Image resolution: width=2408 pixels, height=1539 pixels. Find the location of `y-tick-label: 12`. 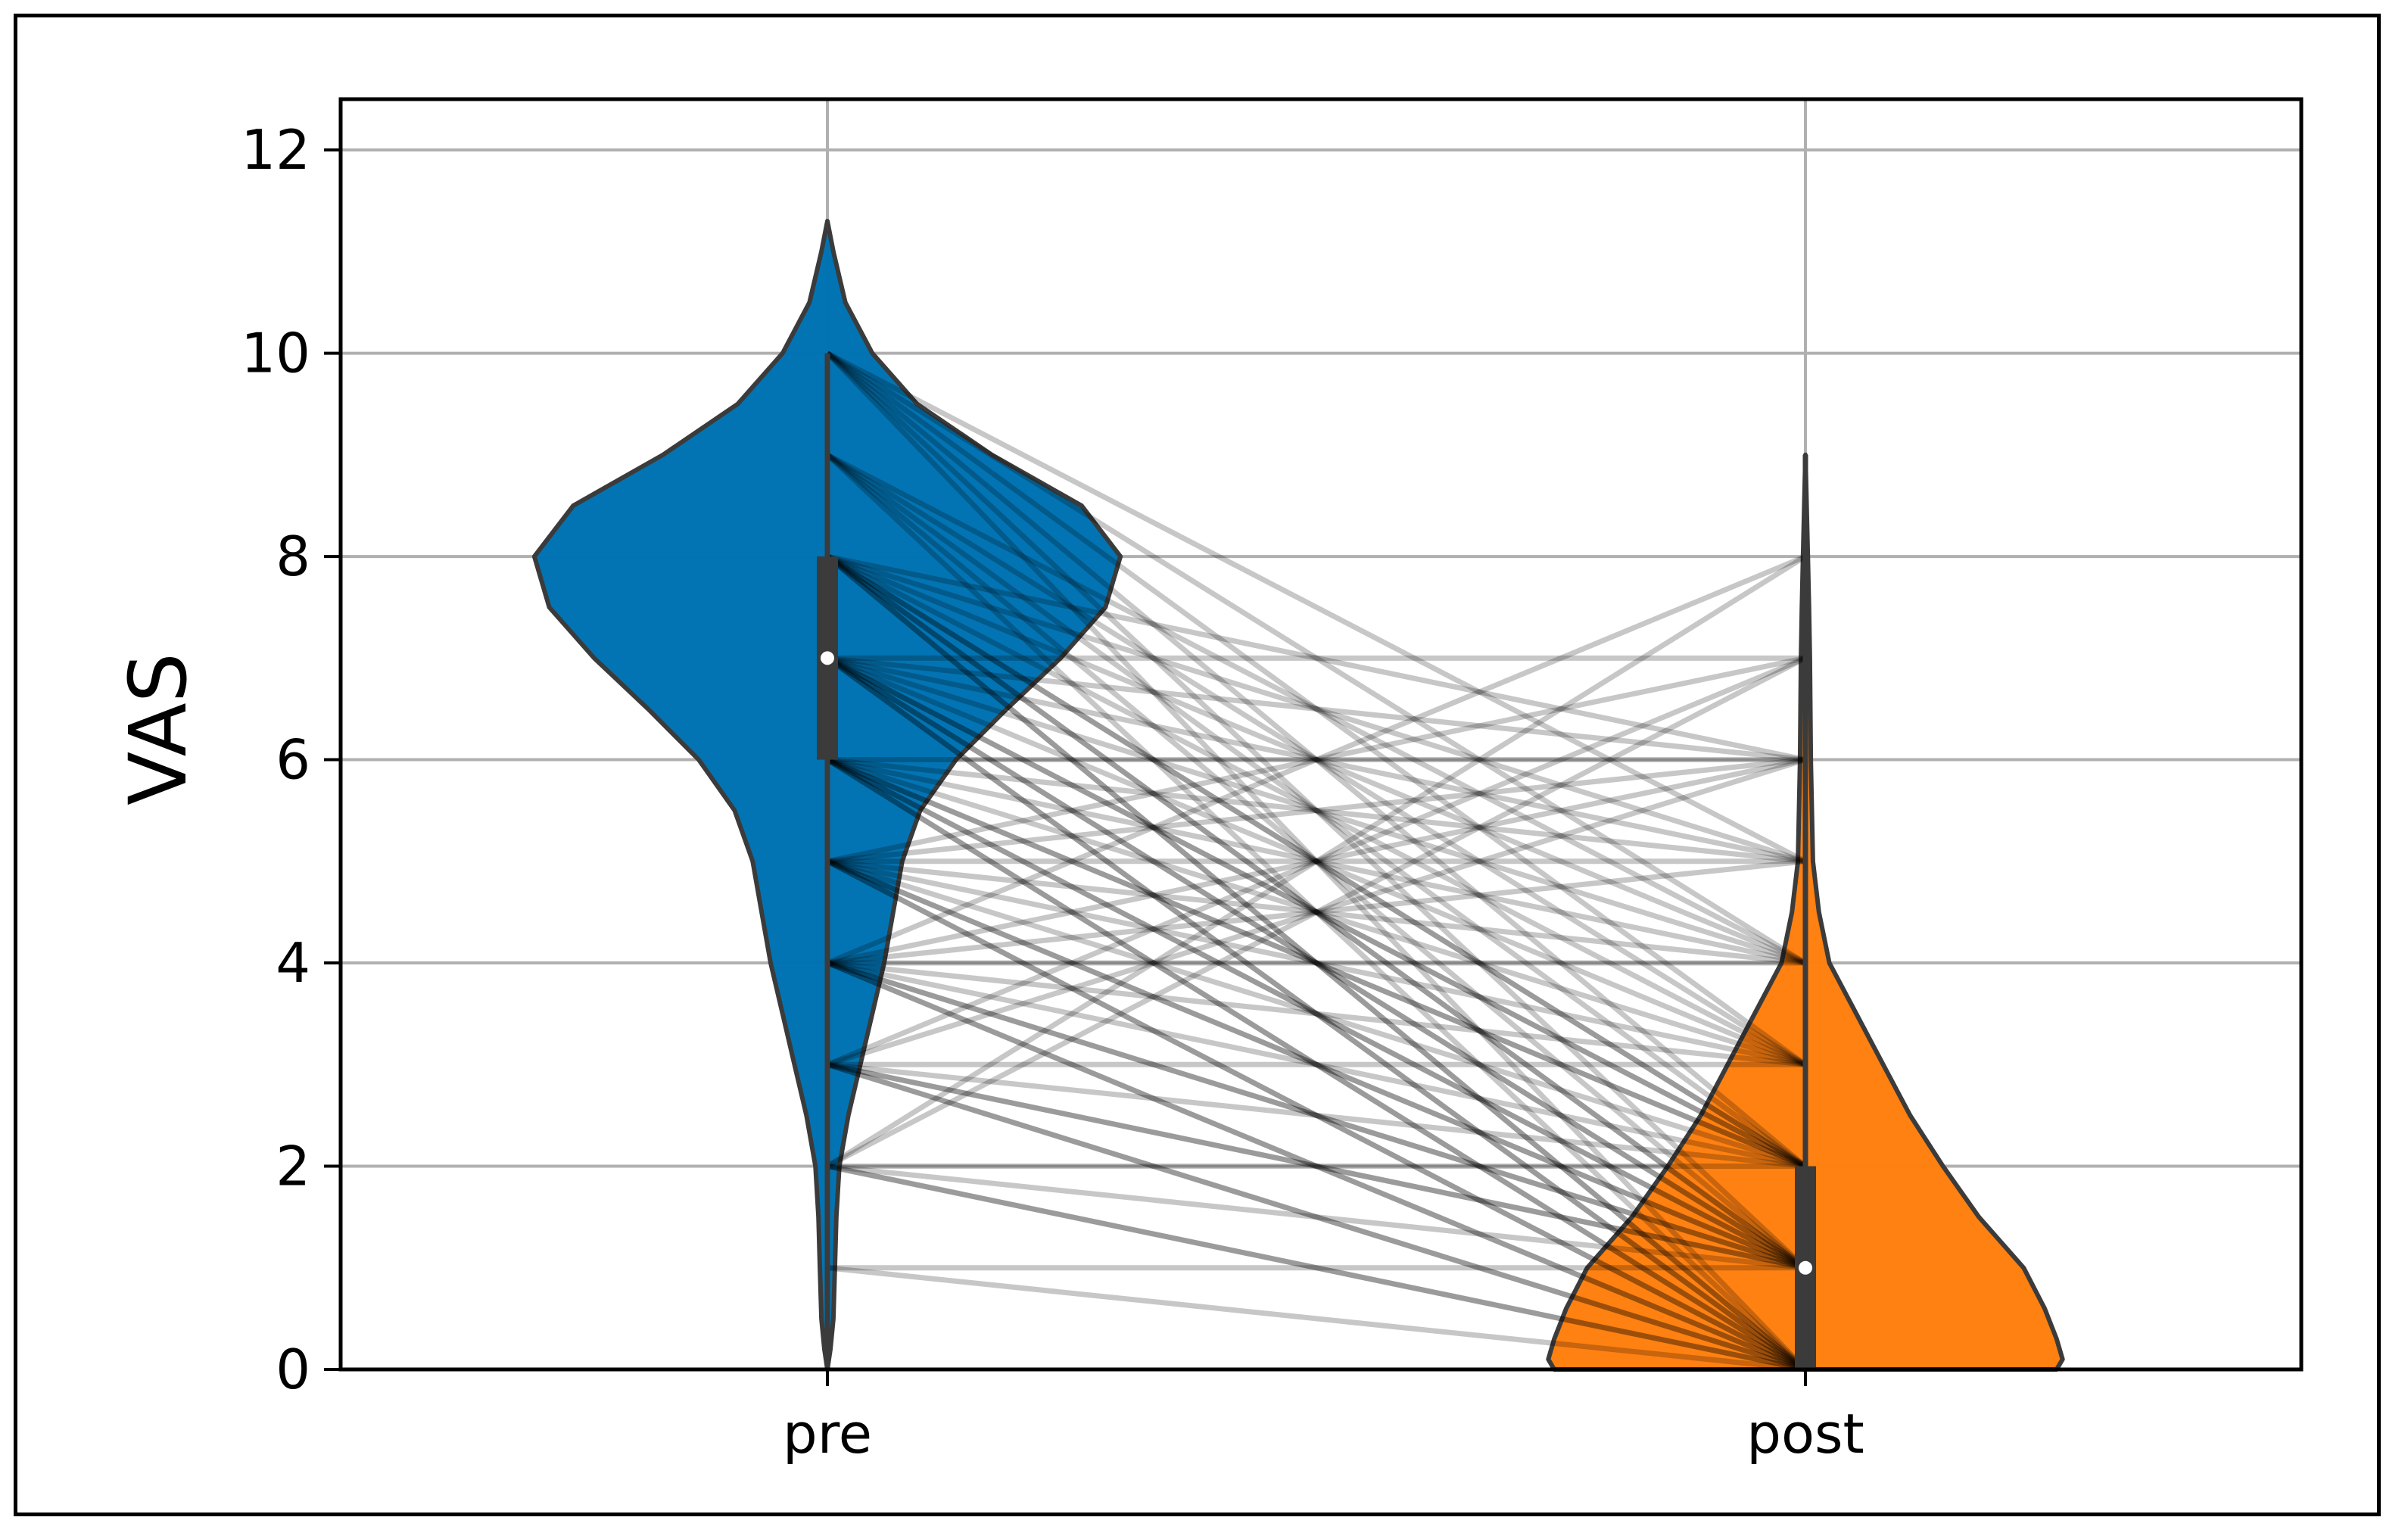

y-tick-label: 12 is located at coordinates (275, 150).